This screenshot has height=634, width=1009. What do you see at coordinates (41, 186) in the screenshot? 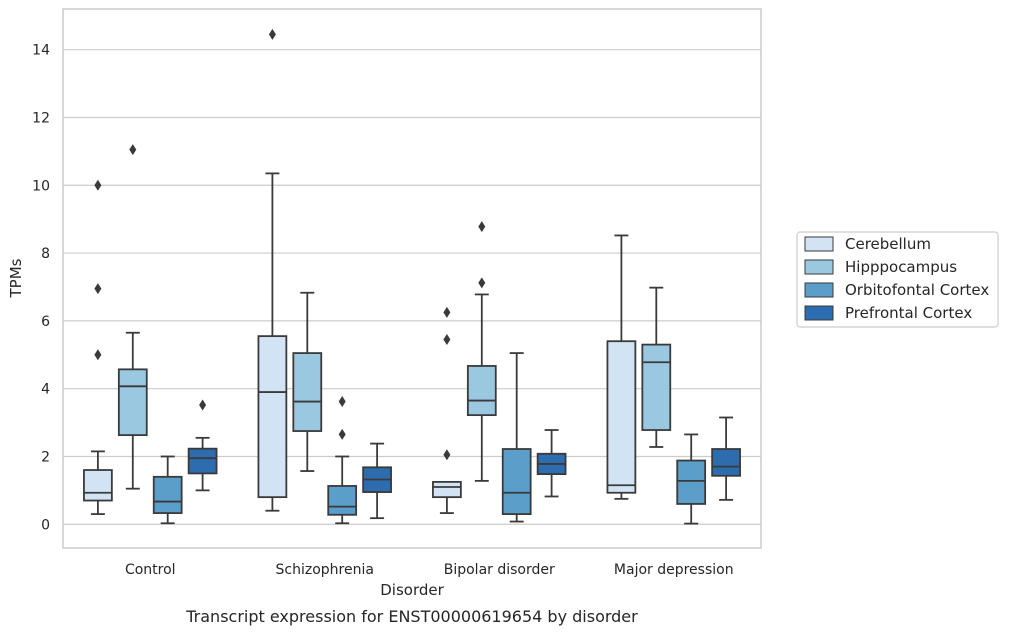
I see `y-tick-label: 10` at bounding box center [41, 186].